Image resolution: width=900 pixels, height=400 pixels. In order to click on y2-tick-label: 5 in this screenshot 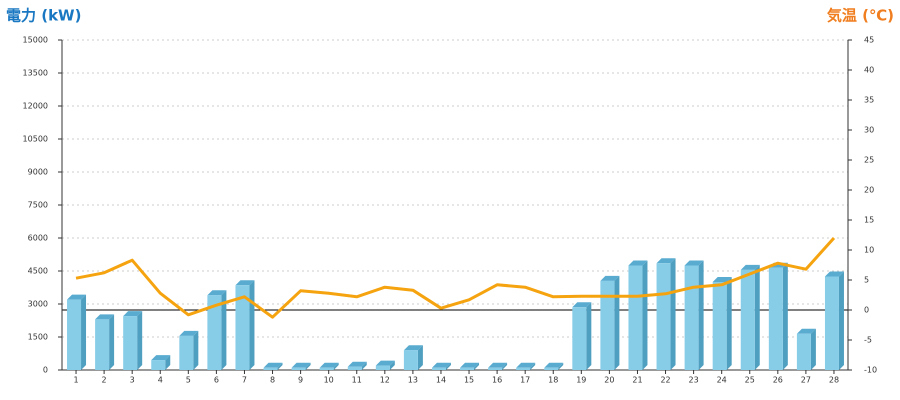, I will do `click(866, 280)`.